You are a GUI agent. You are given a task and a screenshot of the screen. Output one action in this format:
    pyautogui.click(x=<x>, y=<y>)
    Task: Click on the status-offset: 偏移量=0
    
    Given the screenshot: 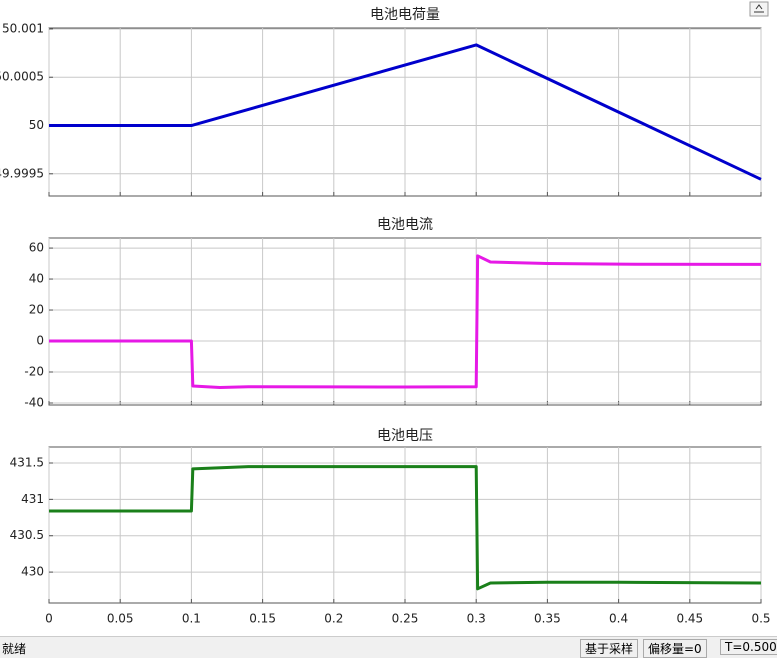 What is the action you would take?
    pyautogui.click(x=675, y=648)
    